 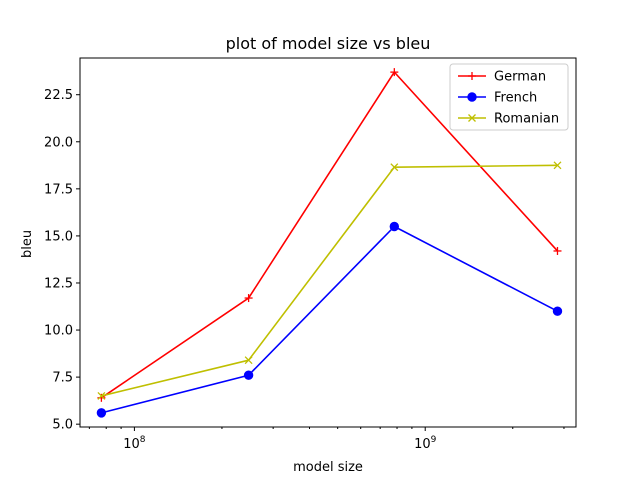 I want to click on legend-box, so click(x=509, y=97).